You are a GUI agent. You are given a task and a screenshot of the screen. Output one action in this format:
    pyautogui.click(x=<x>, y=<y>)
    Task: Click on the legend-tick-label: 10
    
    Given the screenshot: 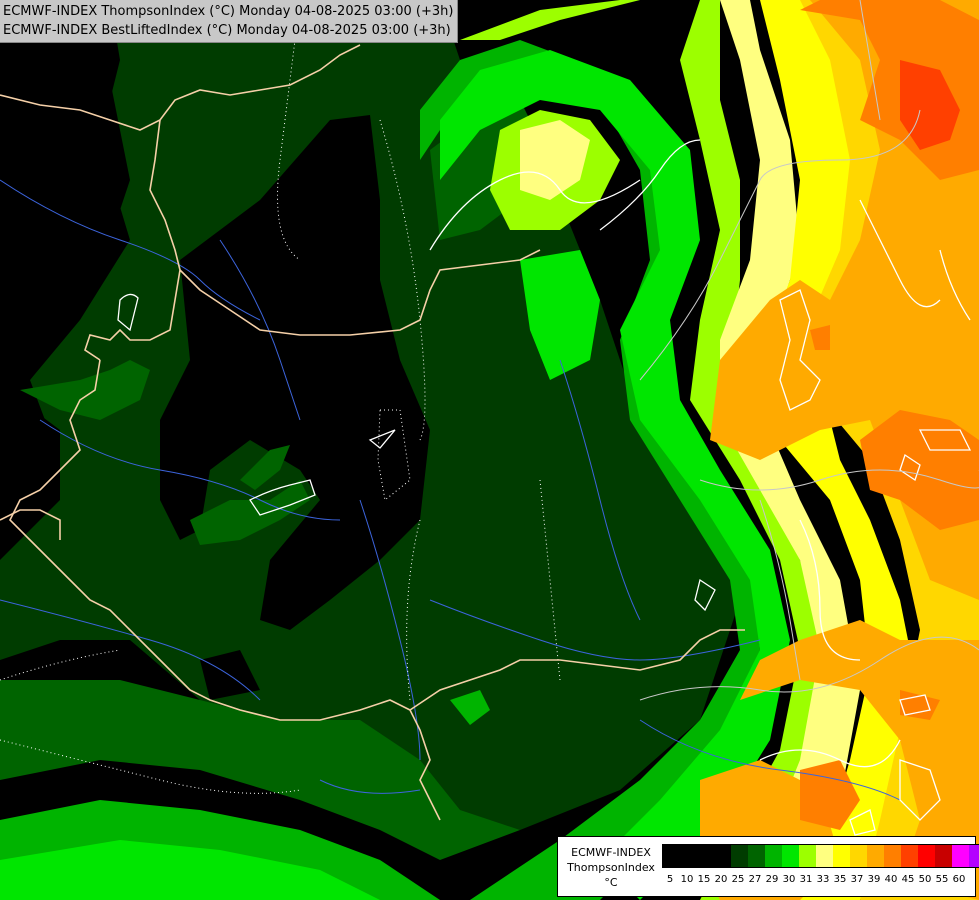 What is the action you would take?
    pyautogui.click(x=687, y=879)
    